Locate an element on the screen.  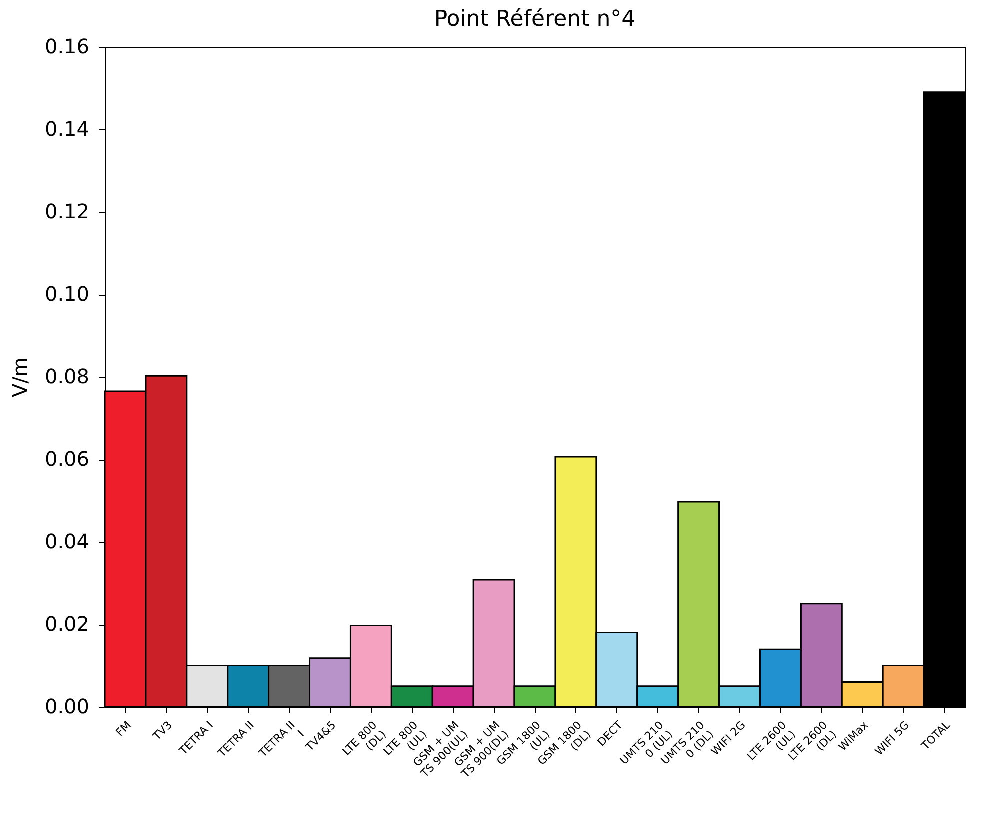
y-tick-label: 0.14 is located at coordinates (67, 129).